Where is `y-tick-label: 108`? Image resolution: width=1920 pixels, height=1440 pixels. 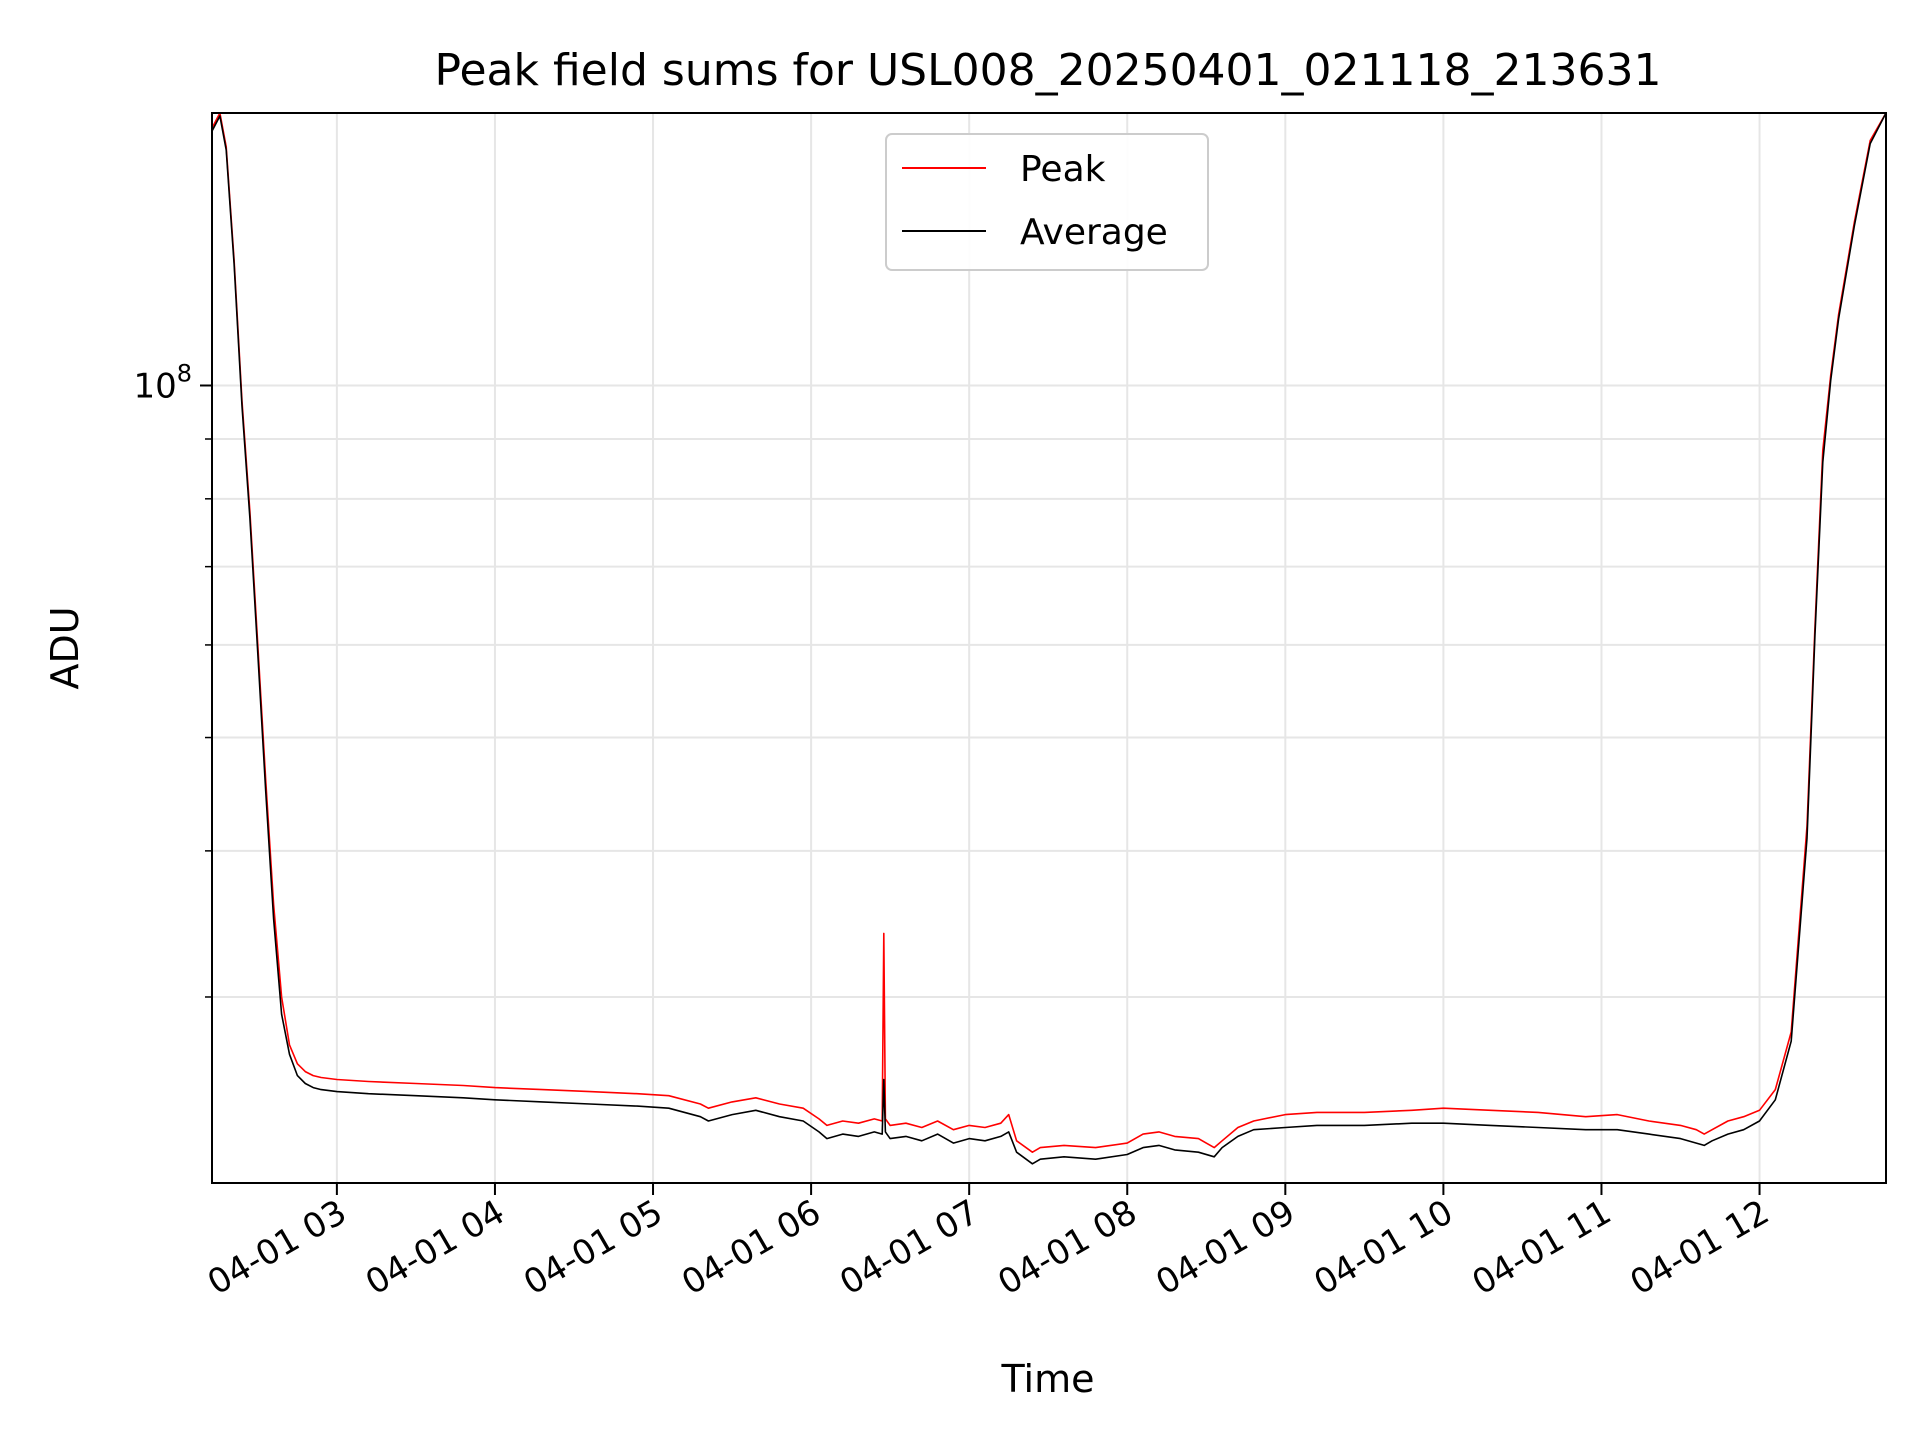 y-tick-label: 108 is located at coordinates (162, 382).